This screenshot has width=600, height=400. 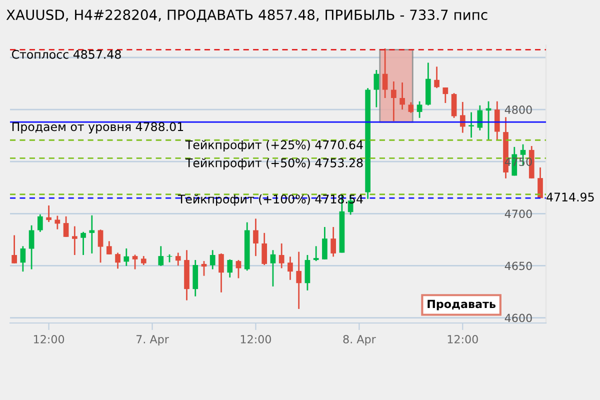 What do you see at coordinates (518, 214) in the screenshot?
I see `y-tick-label: 4700` at bounding box center [518, 214].